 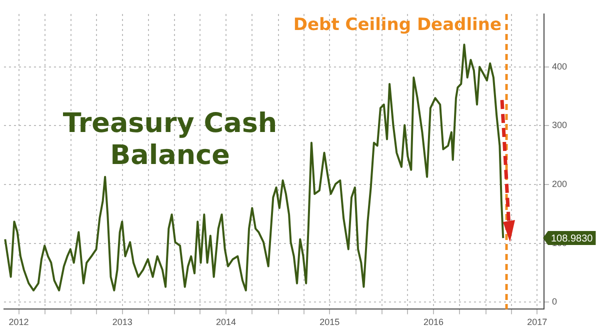 I want to click on y-tick-label: 300, so click(x=560, y=125).